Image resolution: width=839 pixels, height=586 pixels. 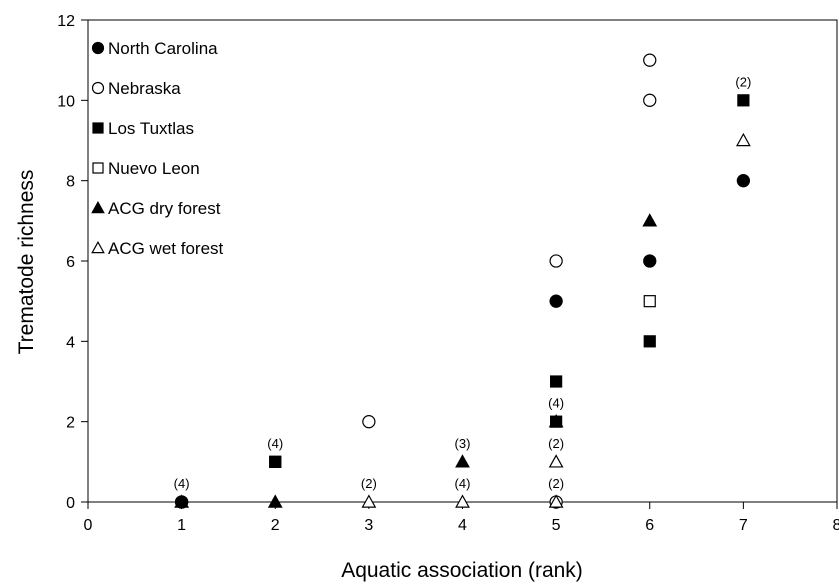 I want to click on legend-label-los-tuxtlas: Los Tuxtlas, so click(x=151, y=128).